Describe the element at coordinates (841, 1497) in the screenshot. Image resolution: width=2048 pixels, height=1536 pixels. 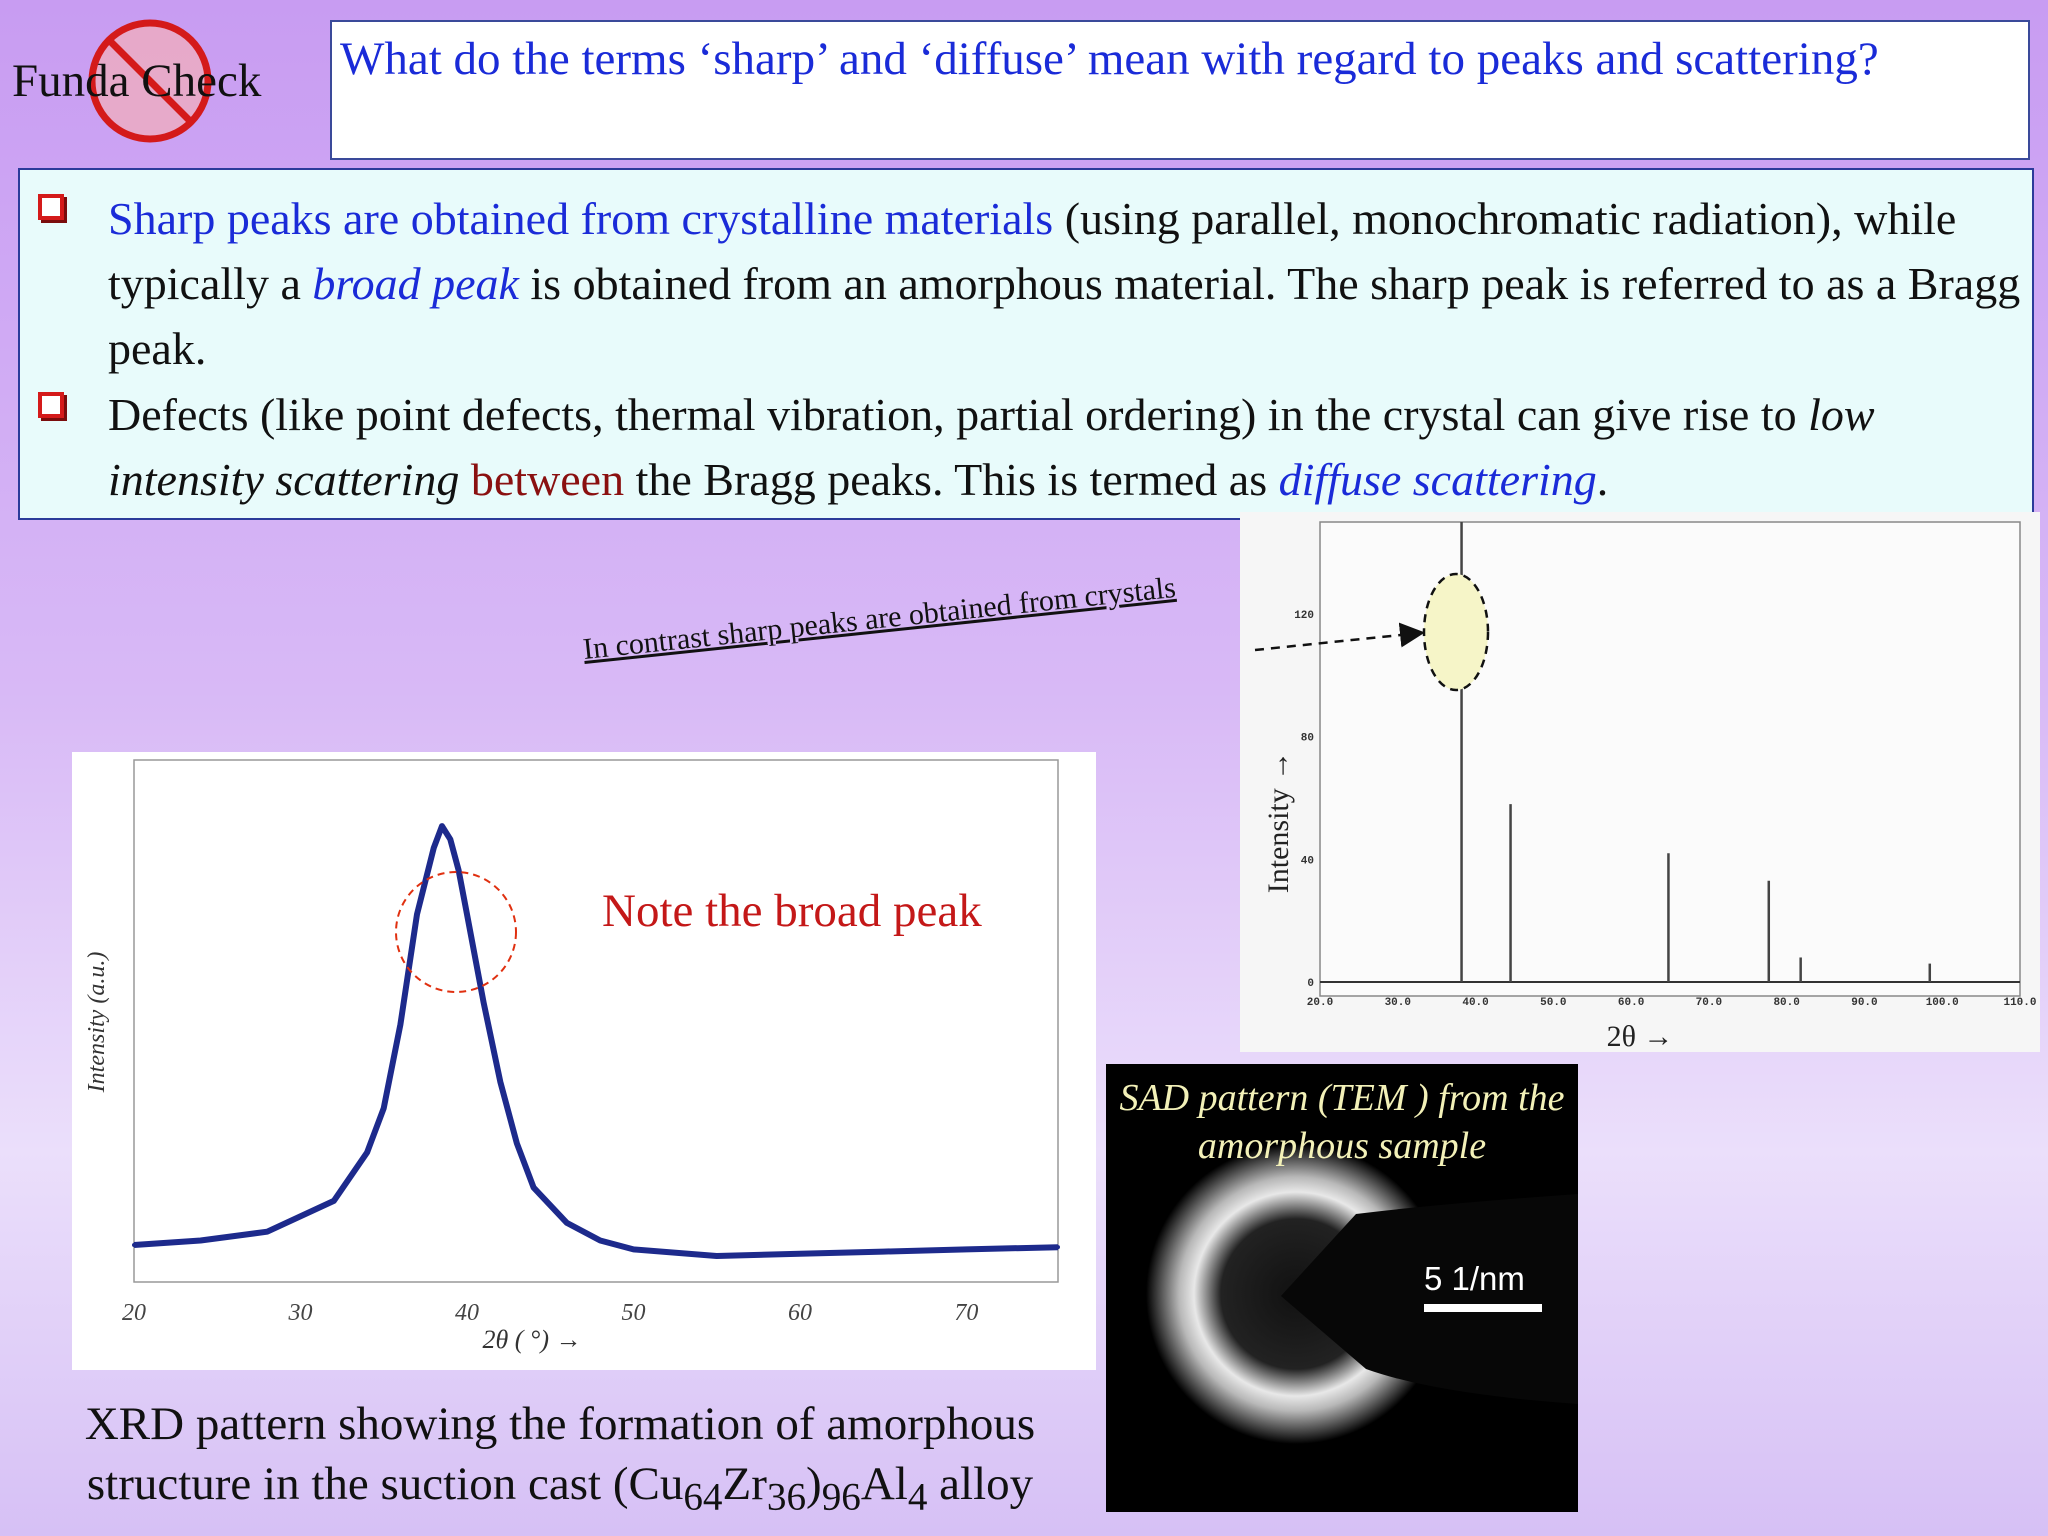
I see `subscript: 96` at that location.